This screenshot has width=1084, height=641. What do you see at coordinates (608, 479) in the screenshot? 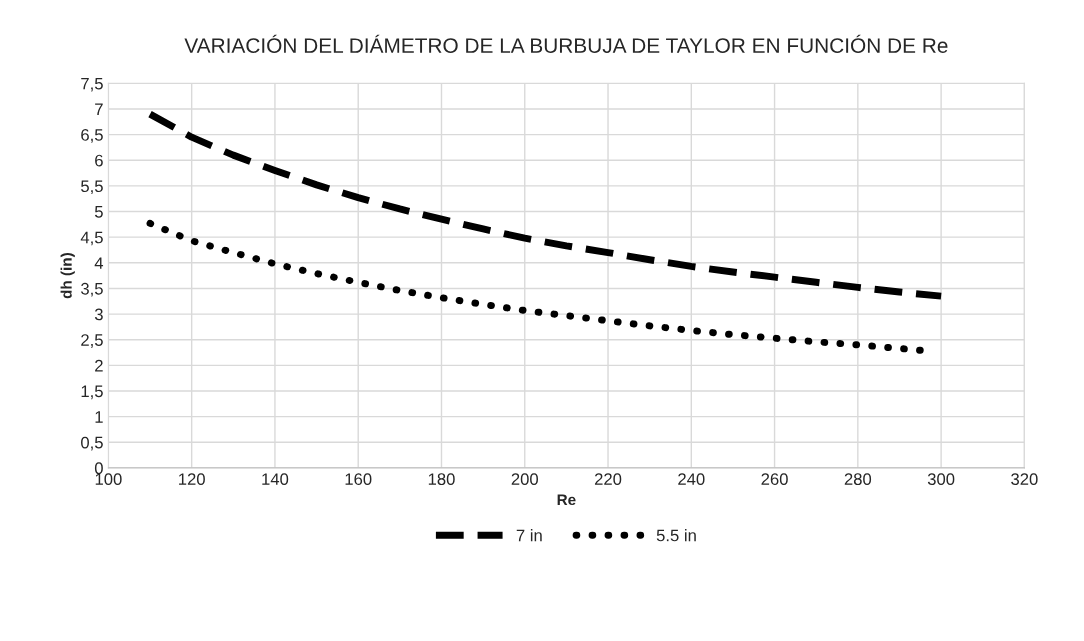
I see `x-tick-label: 220` at bounding box center [608, 479].